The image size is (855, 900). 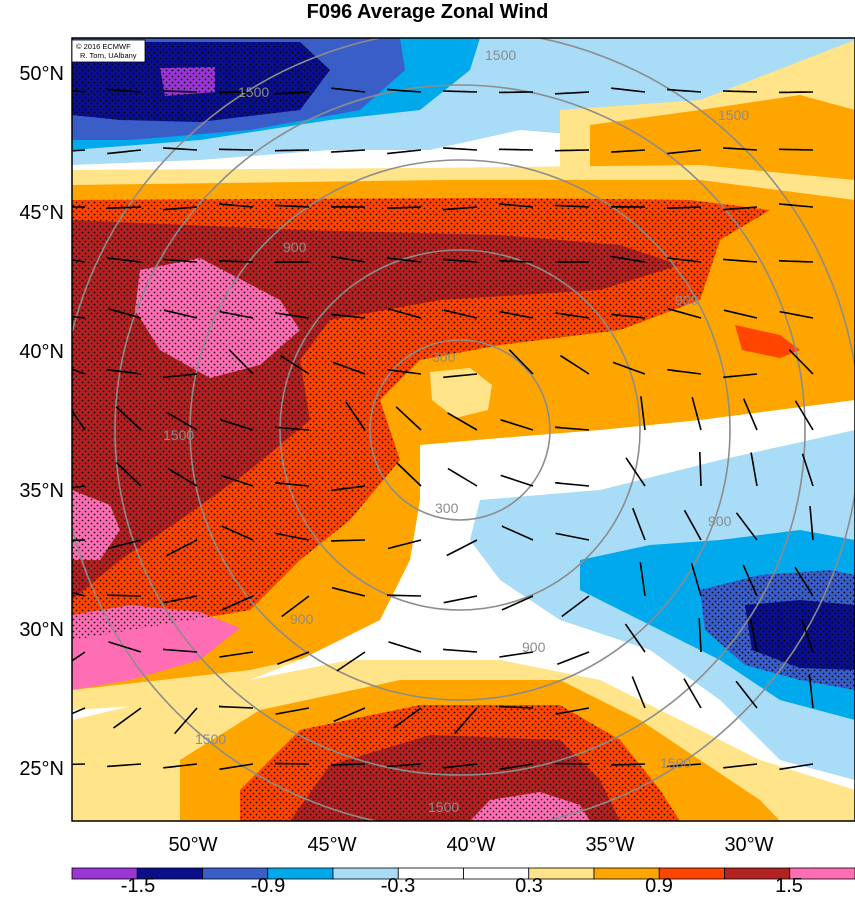 What do you see at coordinates (138, 886) in the screenshot?
I see `colorbar-tick-label: -1.5` at bounding box center [138, 886].